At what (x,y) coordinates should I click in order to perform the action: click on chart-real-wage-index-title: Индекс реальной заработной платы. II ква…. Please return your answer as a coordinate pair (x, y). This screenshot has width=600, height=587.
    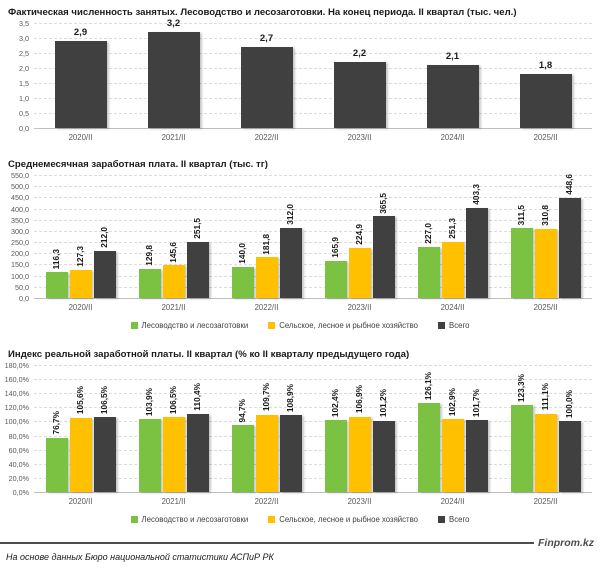
    Looking at the image, I should click on (209, 354).